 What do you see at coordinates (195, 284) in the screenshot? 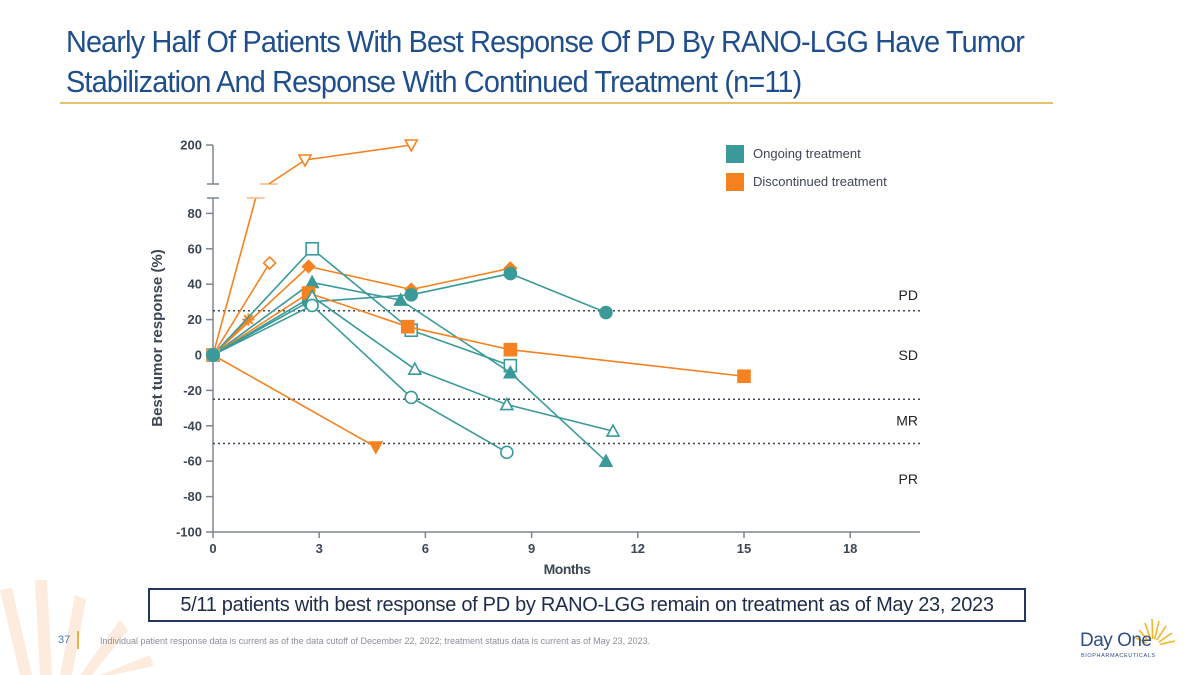
I see `y-tick-label: 40` at bounding box center [195, 284].